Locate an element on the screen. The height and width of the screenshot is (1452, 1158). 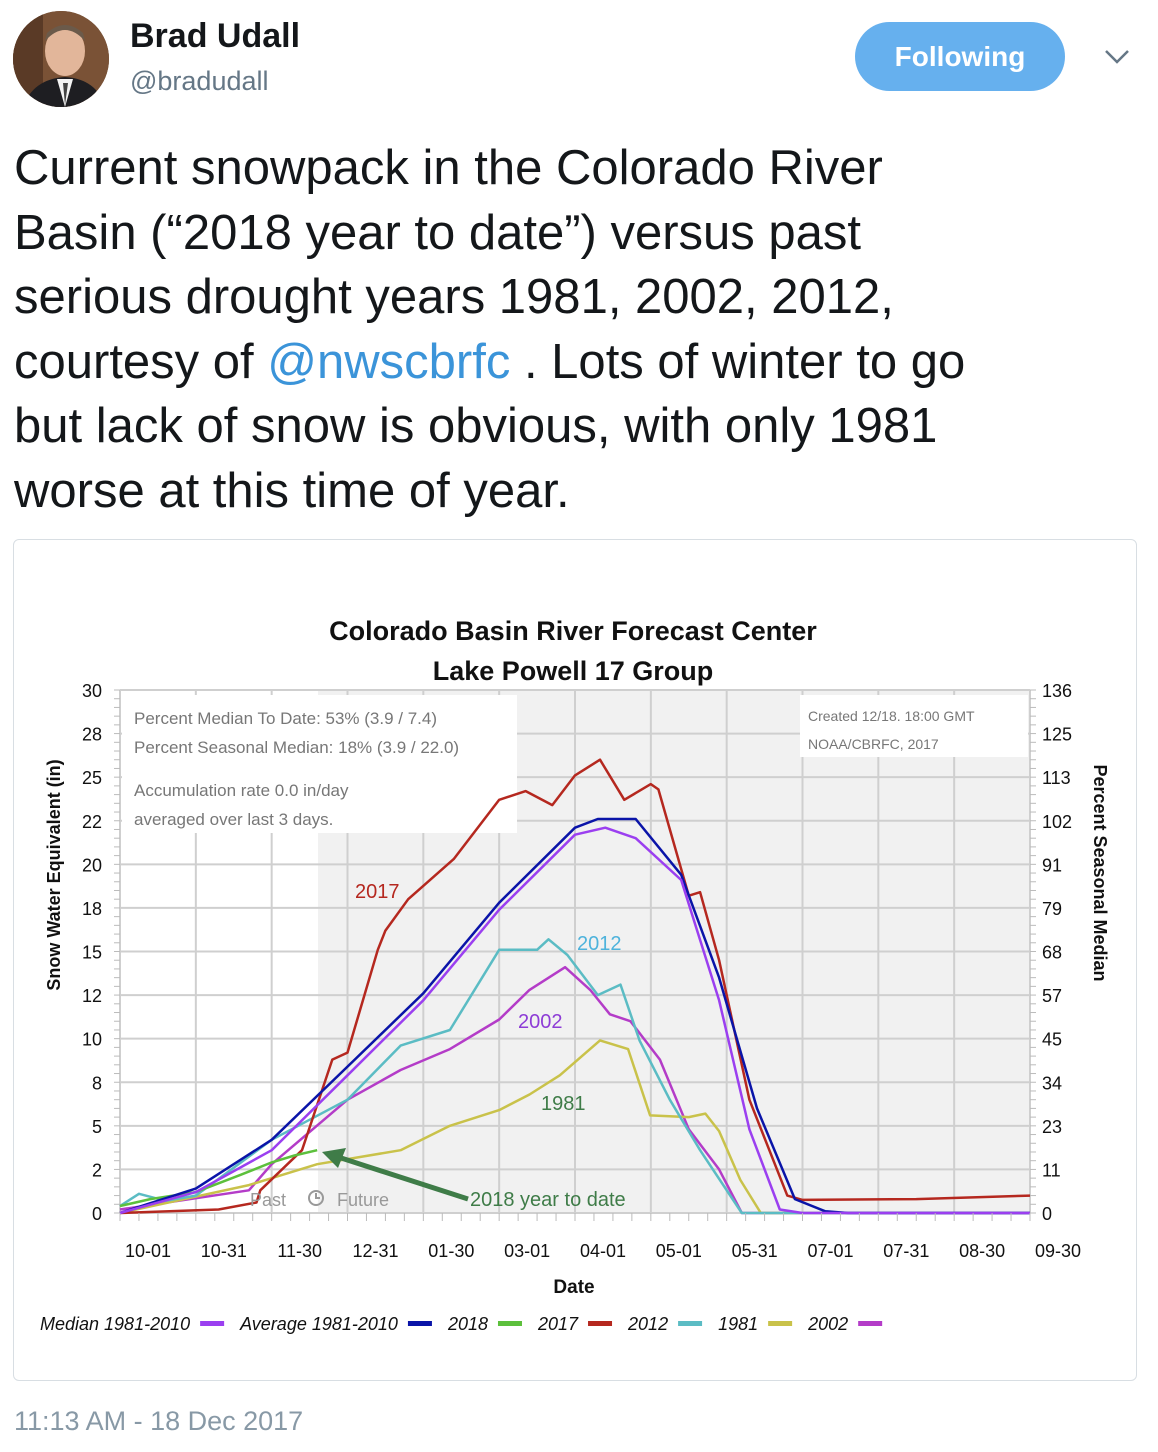
y2-tick-label: 0 is located at coordinates (1047, 1214).